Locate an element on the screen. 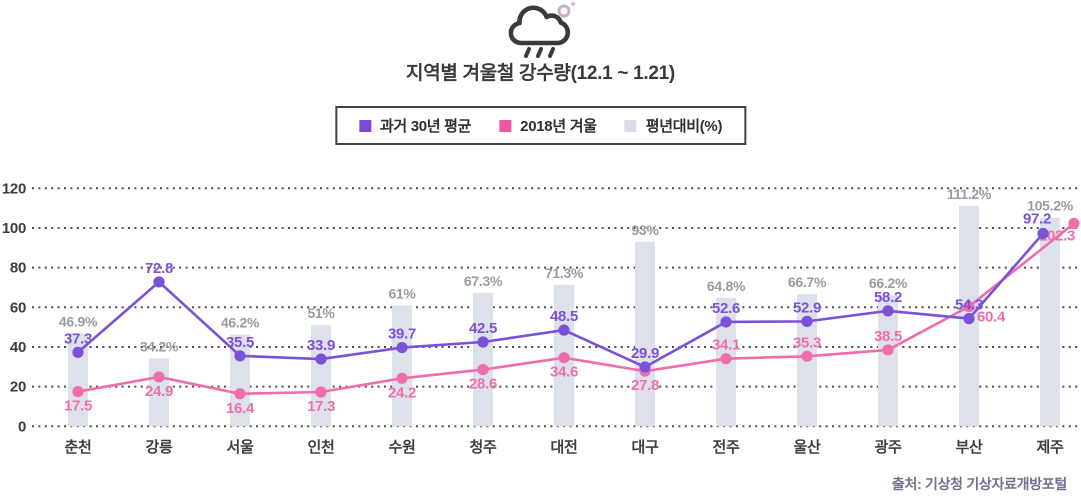  cloud-rain-icon is located at coordinates (541, 30).